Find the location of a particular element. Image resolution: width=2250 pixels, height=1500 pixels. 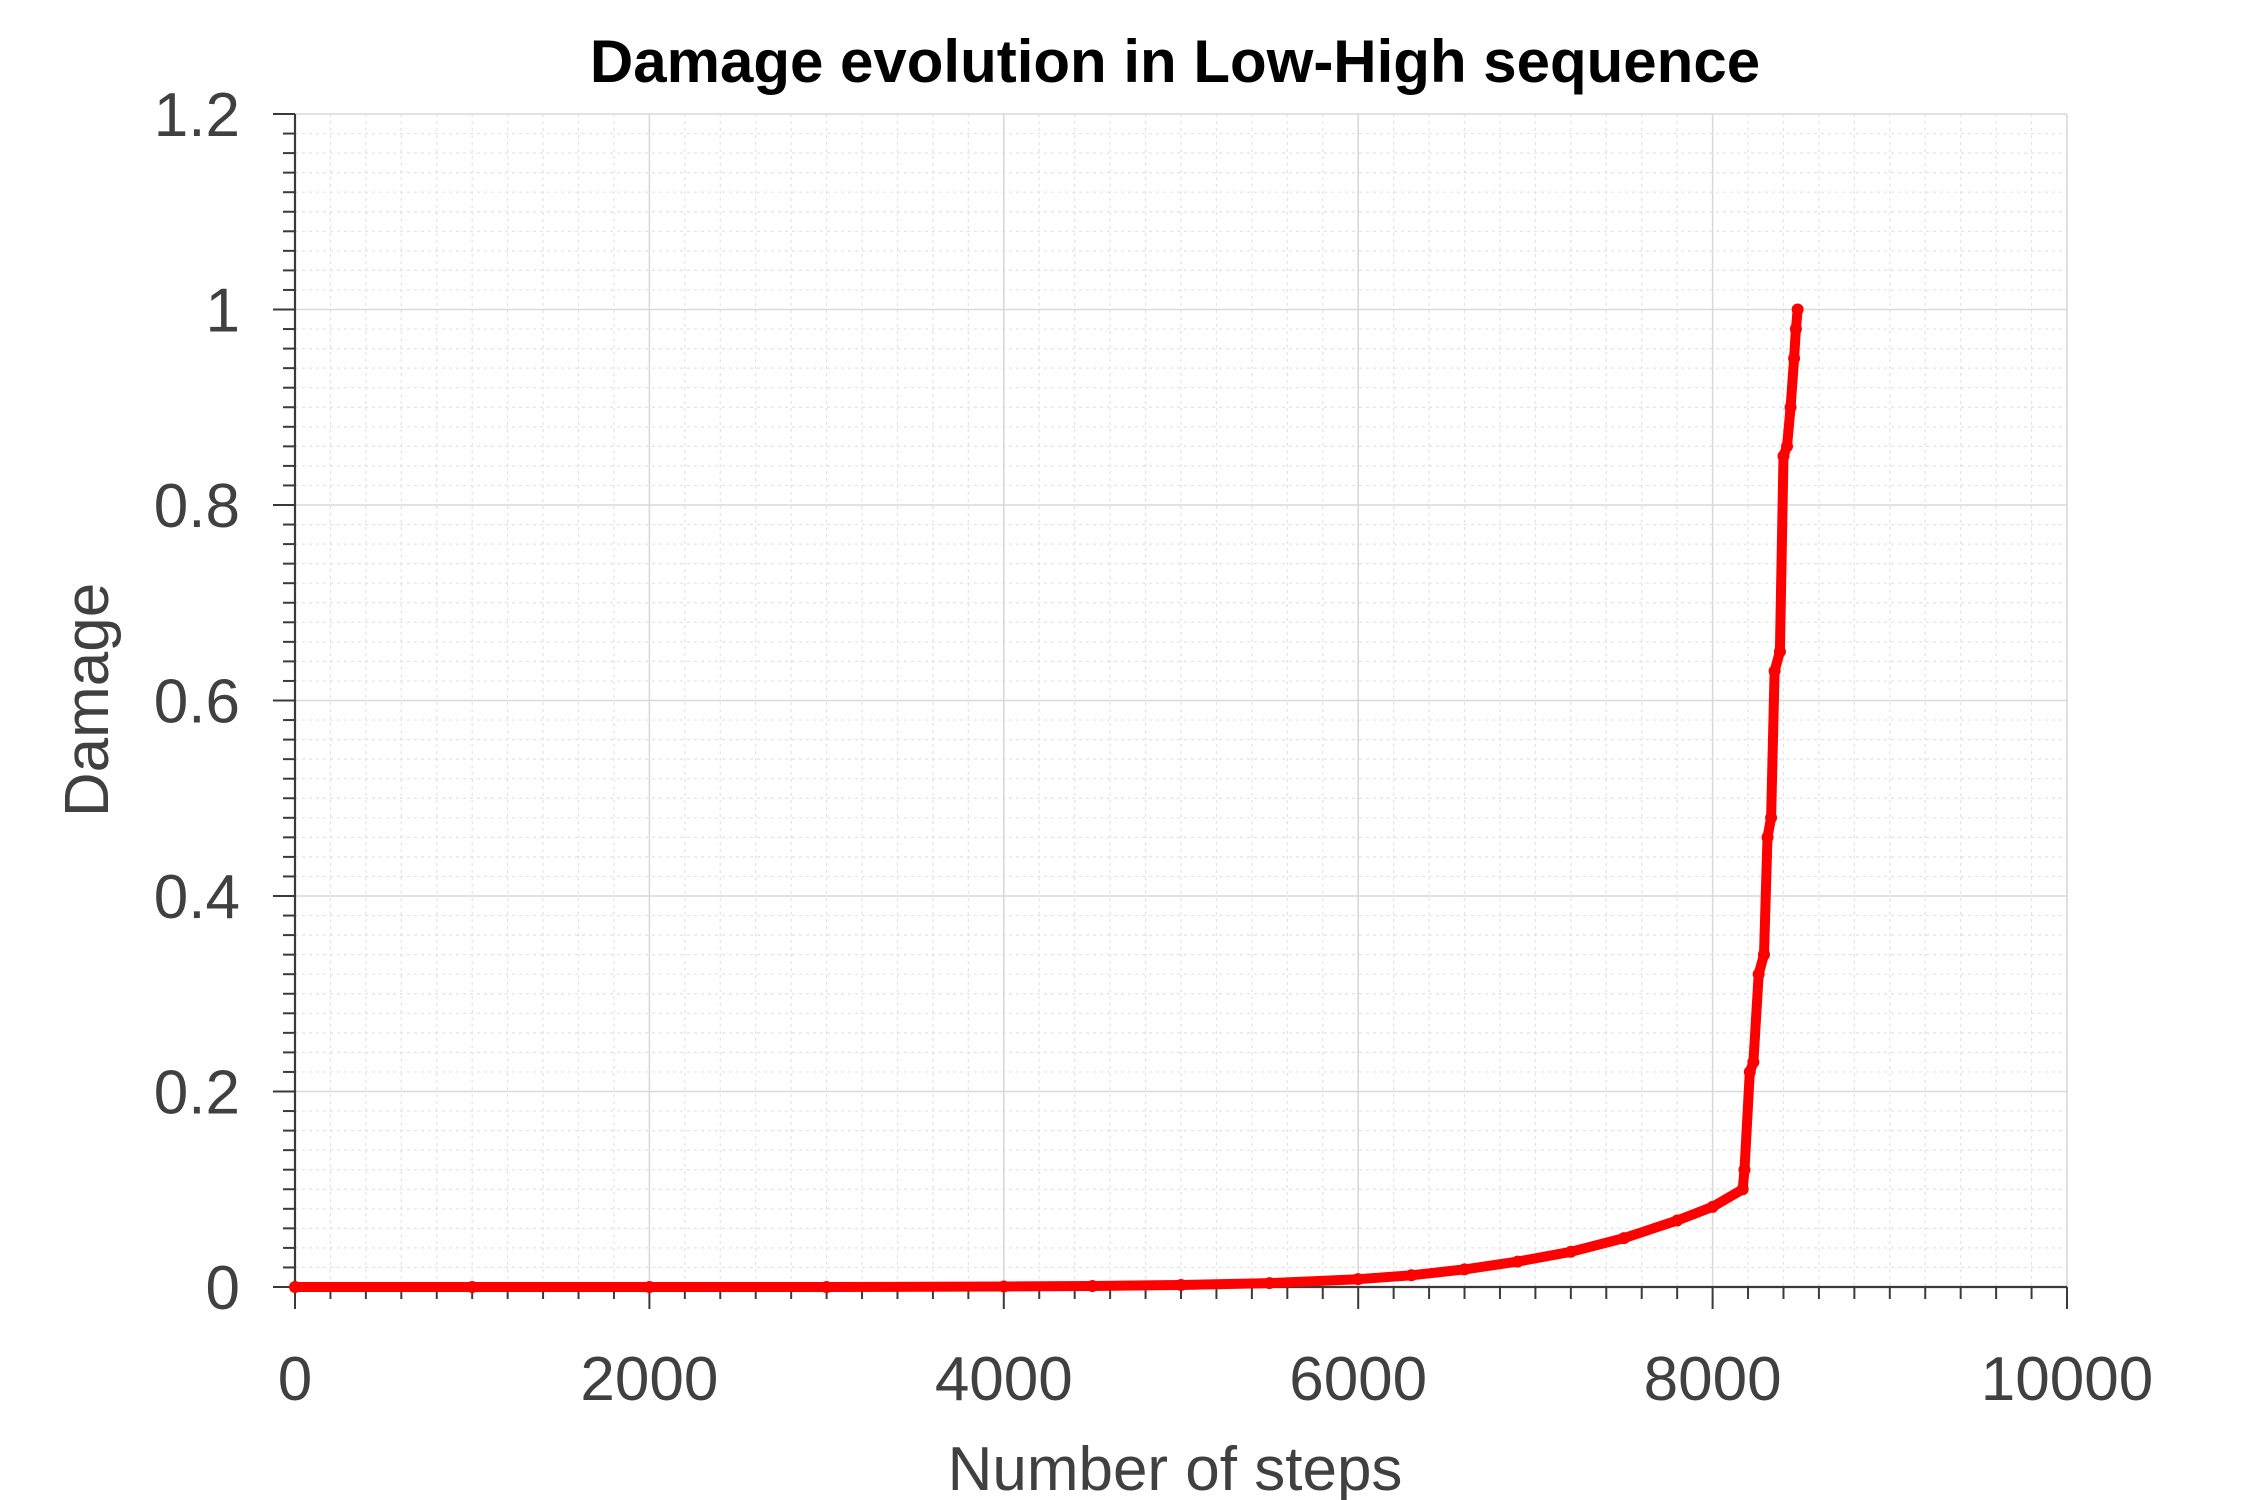

y-tick-label: 0 is located at coordinates (223, 1288).